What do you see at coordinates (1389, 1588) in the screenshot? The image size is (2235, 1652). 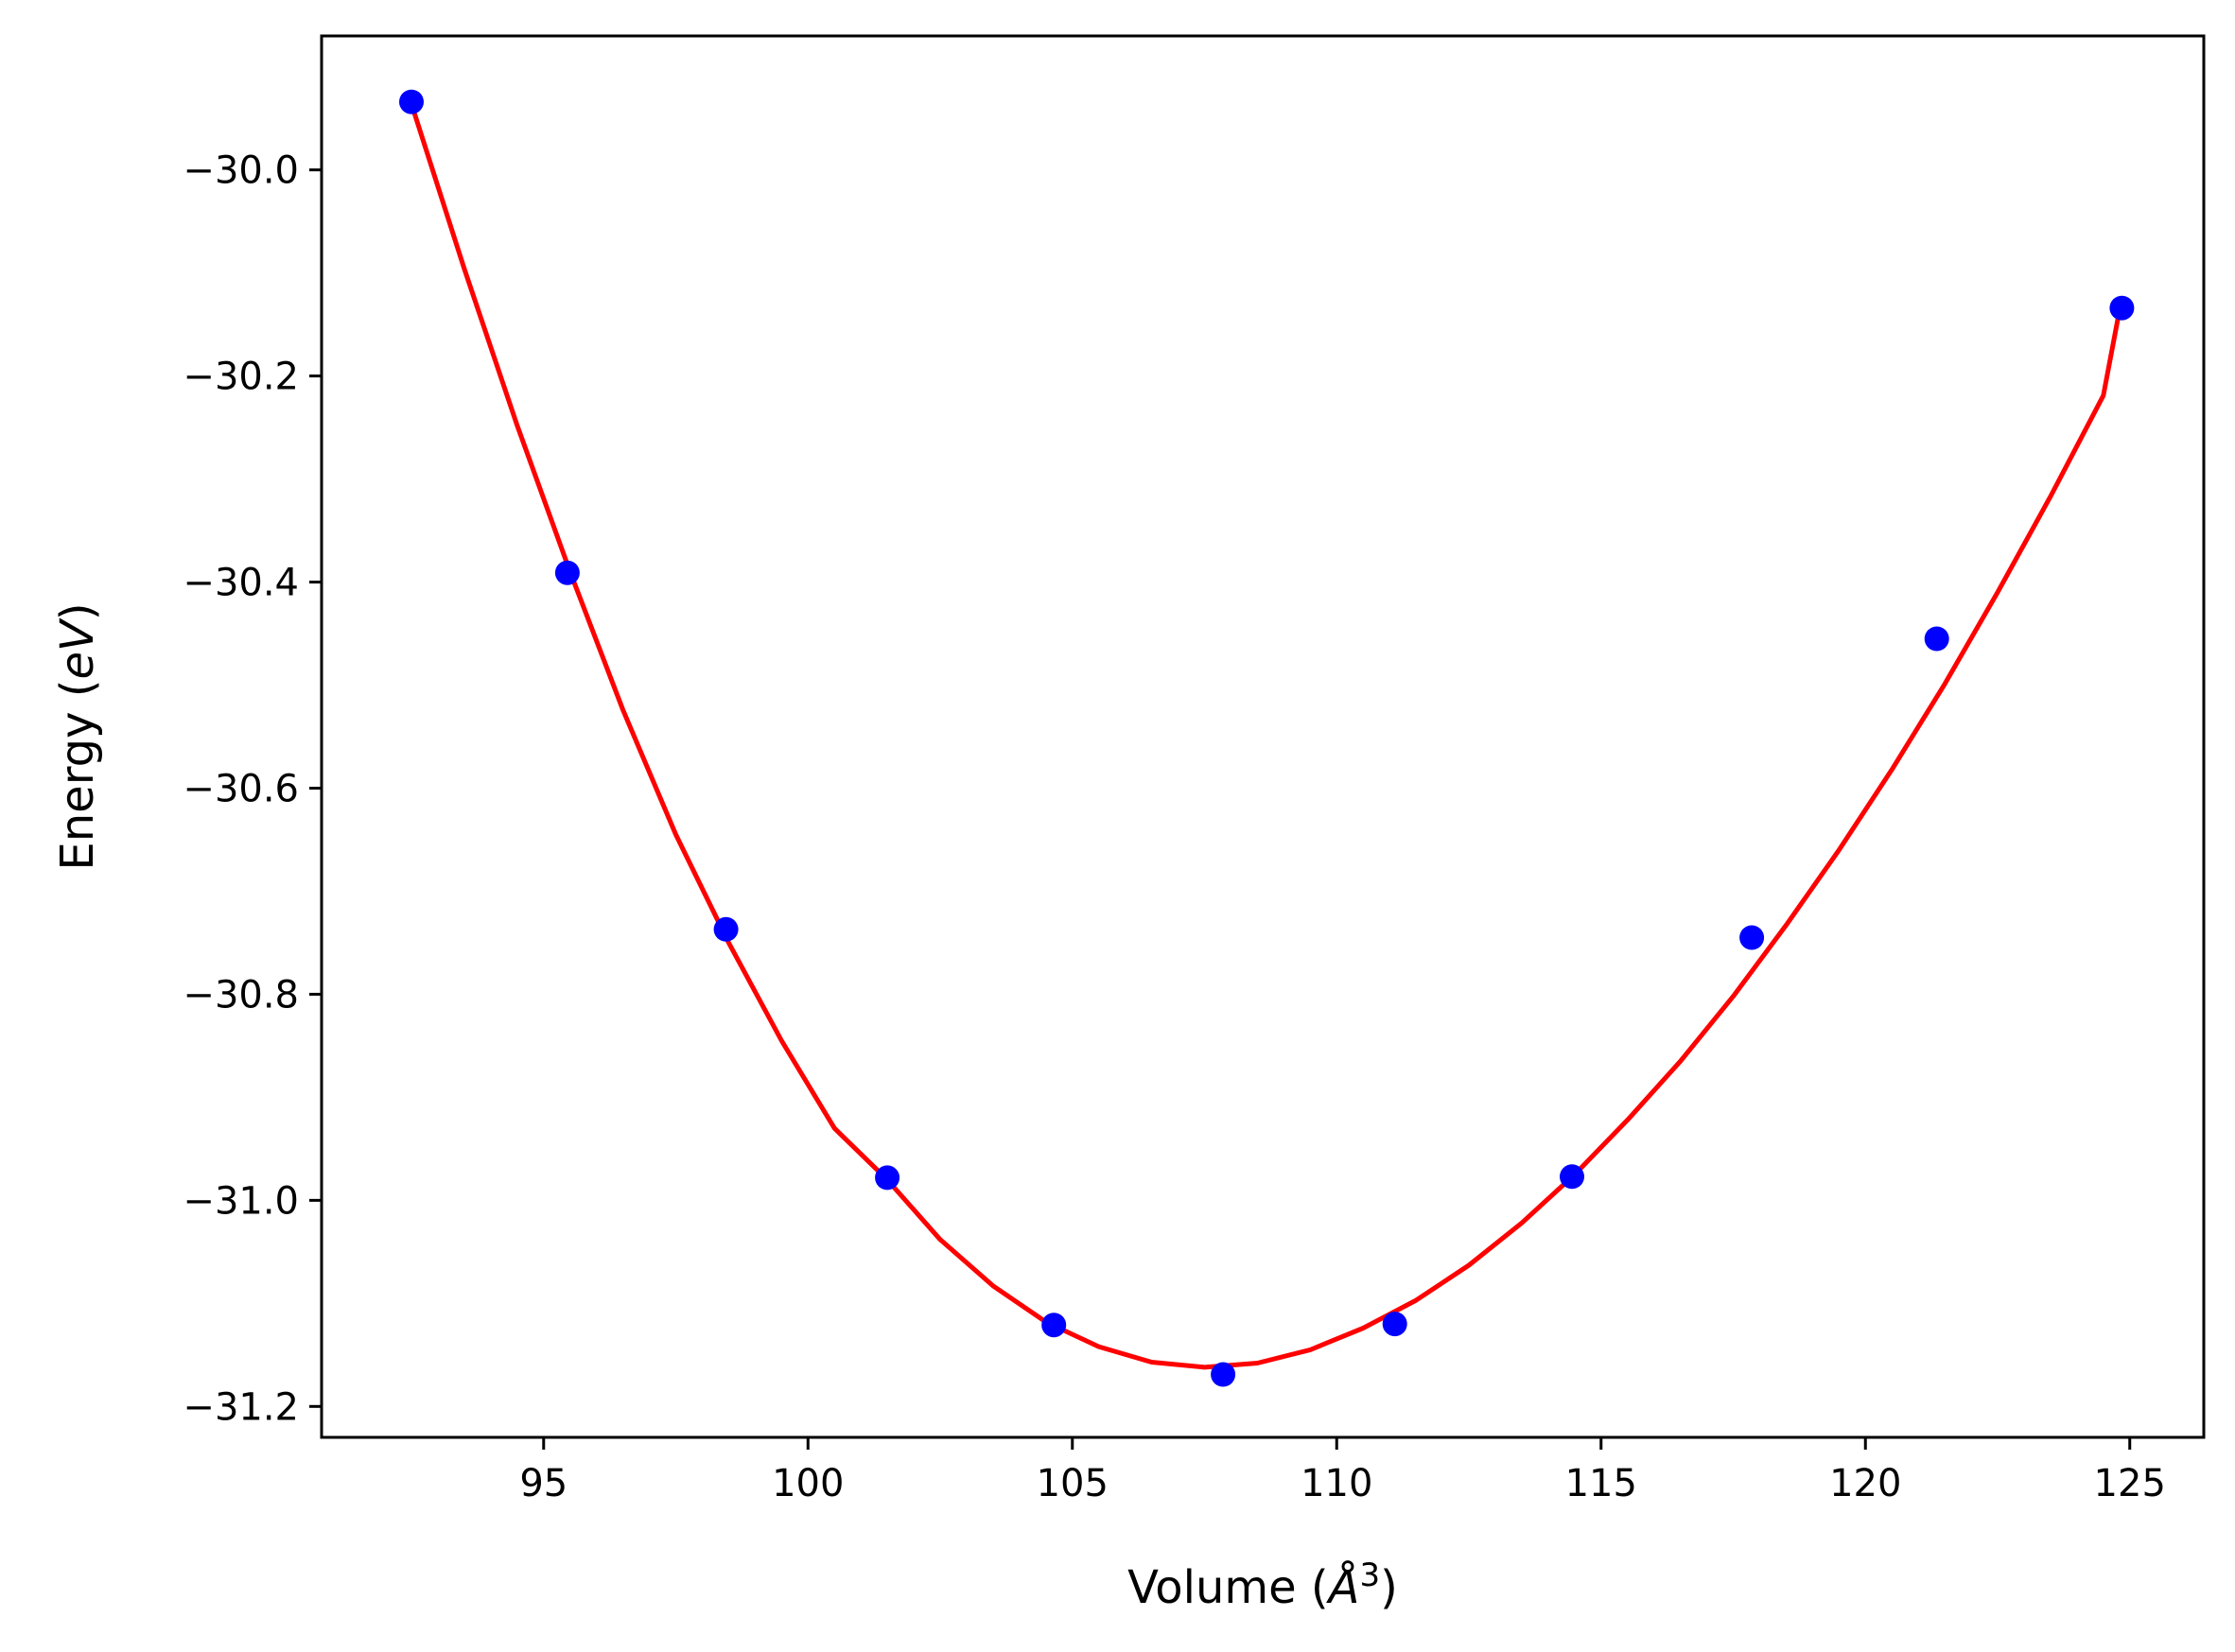 I see `x-axis-label-after: )` at bounding box center [1389, 1588].